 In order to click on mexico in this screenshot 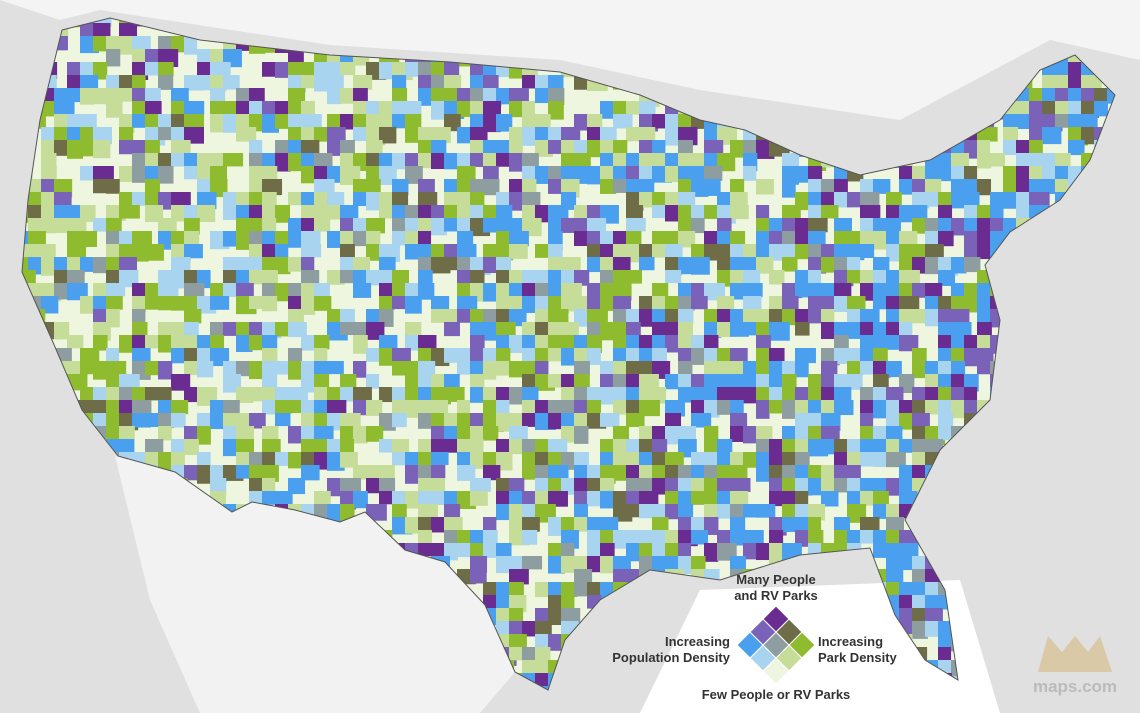, I will do `click(315, 584)`.